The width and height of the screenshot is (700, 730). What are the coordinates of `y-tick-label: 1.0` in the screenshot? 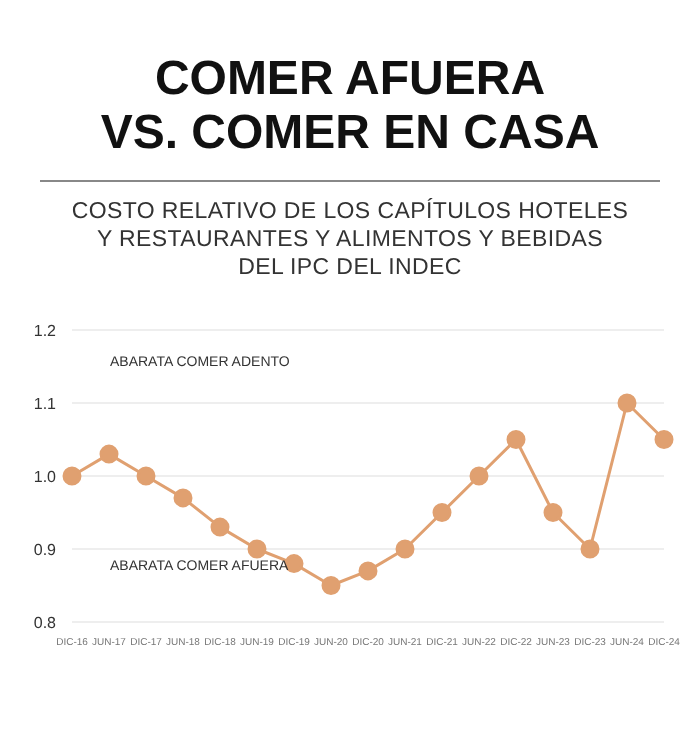 It's located at (45, 476).